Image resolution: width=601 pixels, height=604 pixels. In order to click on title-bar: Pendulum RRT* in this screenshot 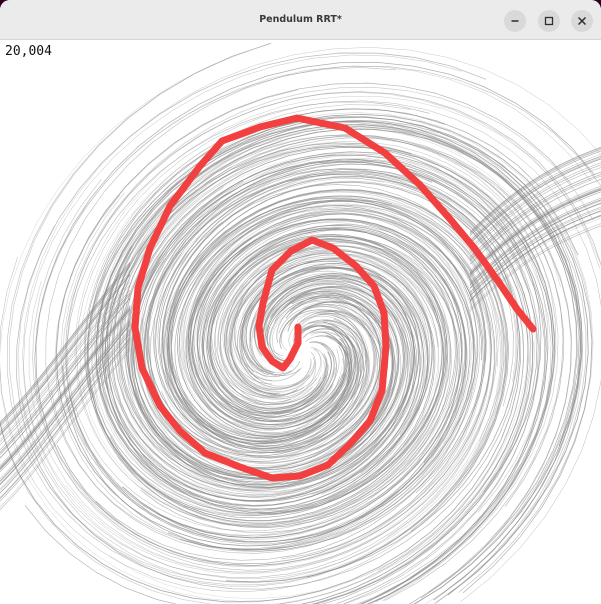, I will do `click(300, 20)`.